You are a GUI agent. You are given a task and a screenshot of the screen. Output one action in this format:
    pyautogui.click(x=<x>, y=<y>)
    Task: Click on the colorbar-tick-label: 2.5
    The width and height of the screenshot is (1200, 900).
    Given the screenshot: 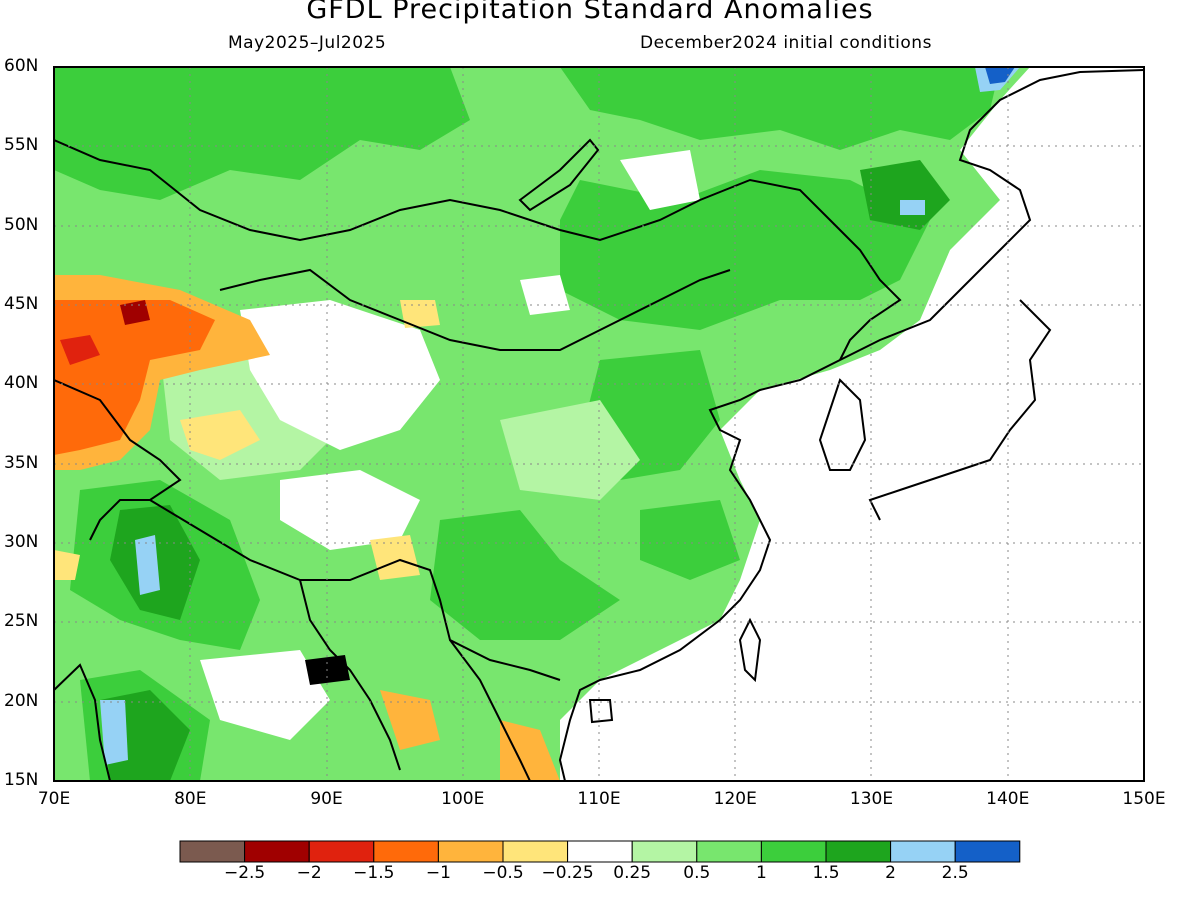 What is the action you would take?
    pyautogui.click(x=955, y=873)
    